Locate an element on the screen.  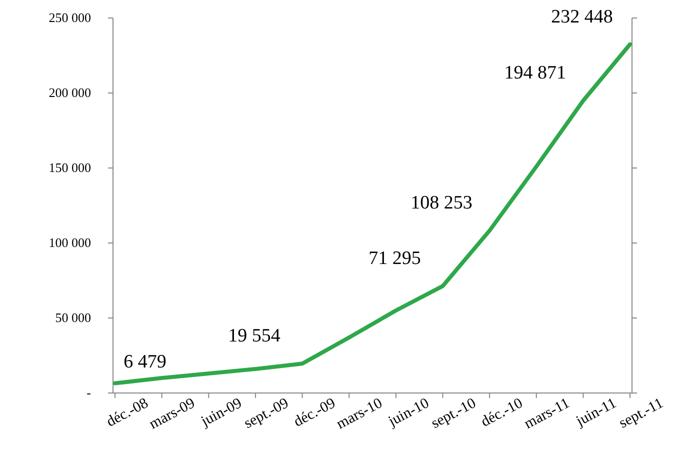
data-label: 232 448 is located at coordinates (582, 17).